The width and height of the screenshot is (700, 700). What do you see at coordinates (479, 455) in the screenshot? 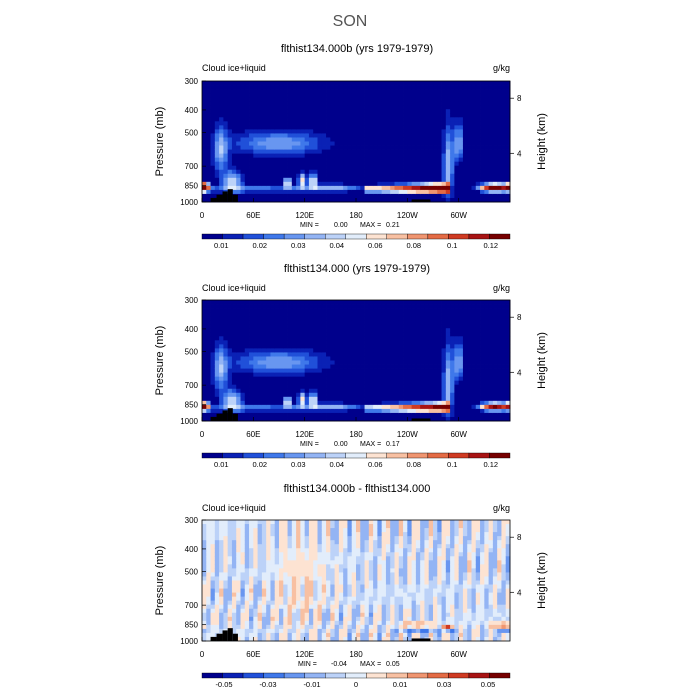
I see `colorbar-swatch` at bounding box center [479, 455].